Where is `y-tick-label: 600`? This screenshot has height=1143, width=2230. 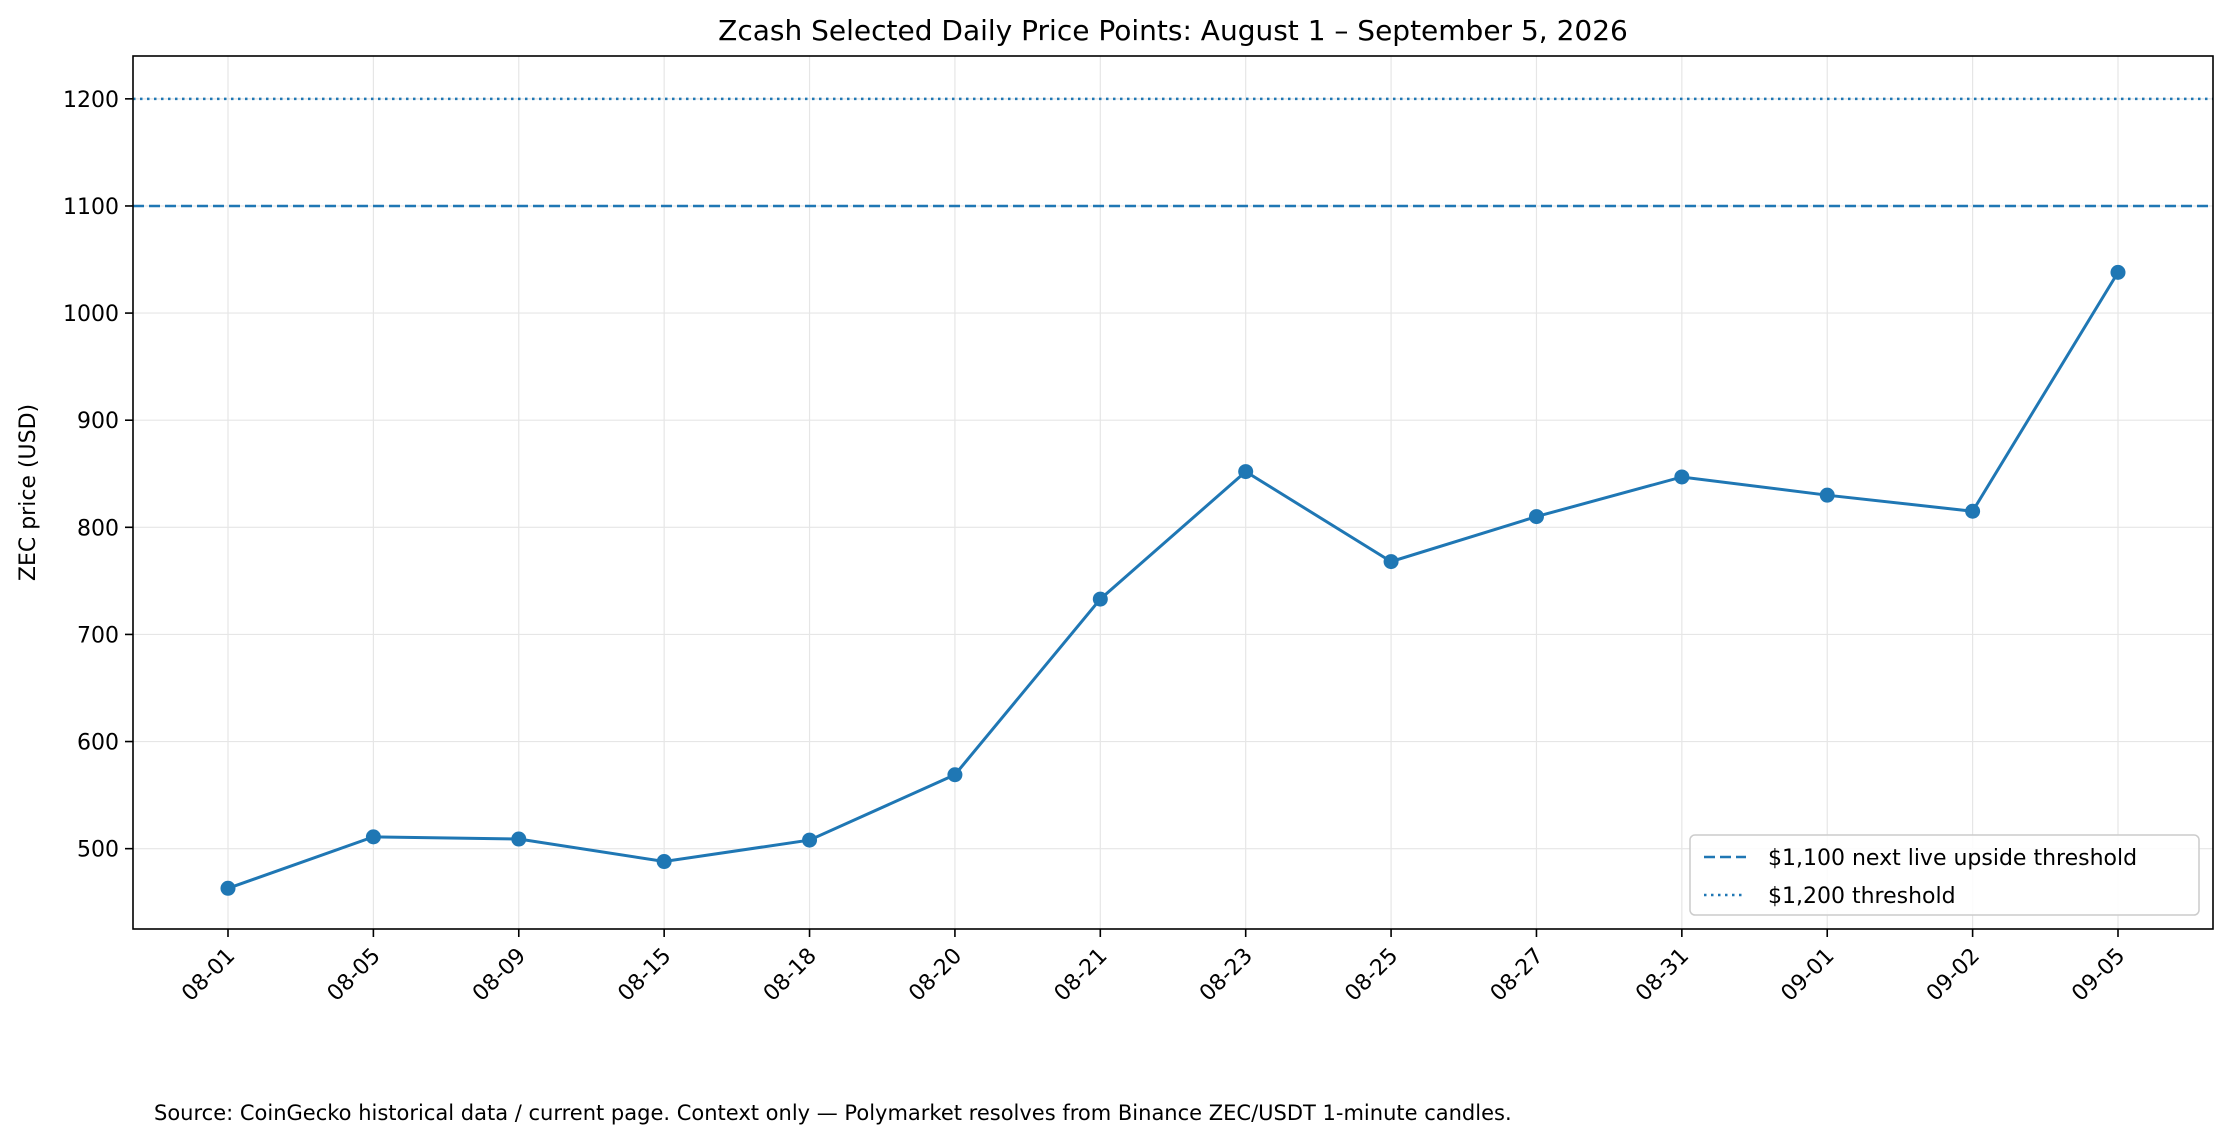 y-tick-label: 600 is located at coordinates (98, 743).